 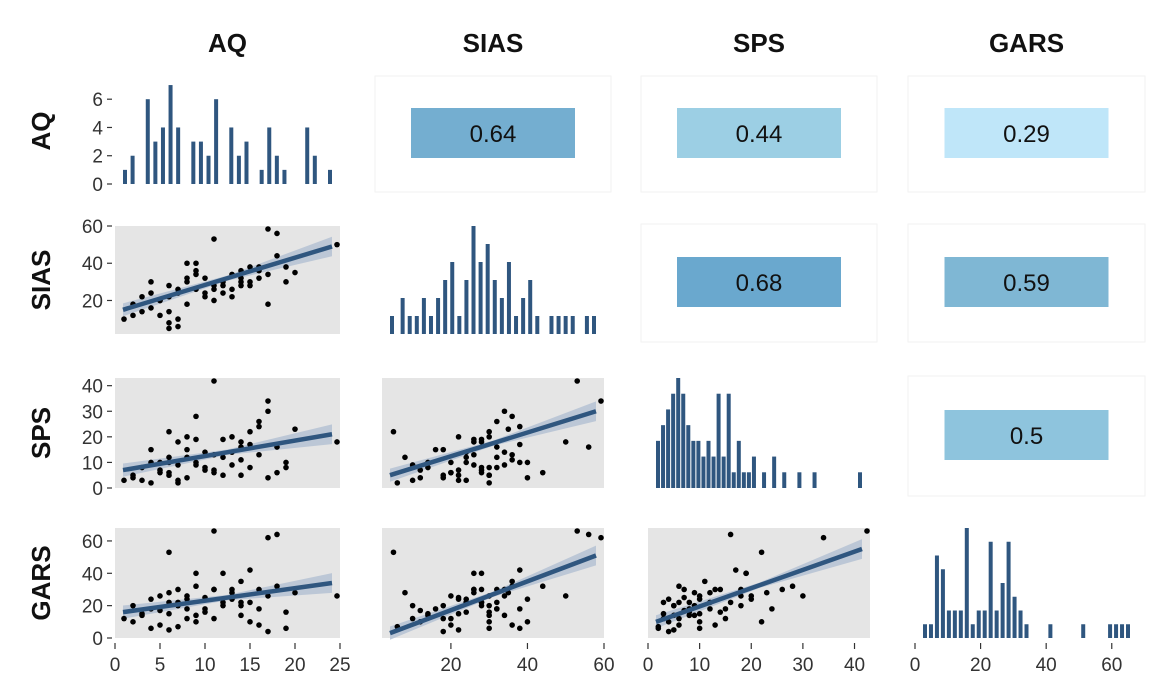 I want to click on x-tick-label-aq: 15, so click(x=249, y=665).